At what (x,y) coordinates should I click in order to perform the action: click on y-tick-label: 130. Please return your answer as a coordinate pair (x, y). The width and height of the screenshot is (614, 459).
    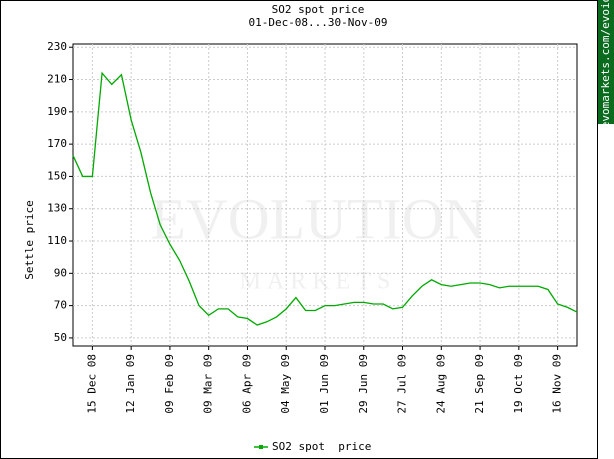
    Looking at the image, I should click on (57, 208).